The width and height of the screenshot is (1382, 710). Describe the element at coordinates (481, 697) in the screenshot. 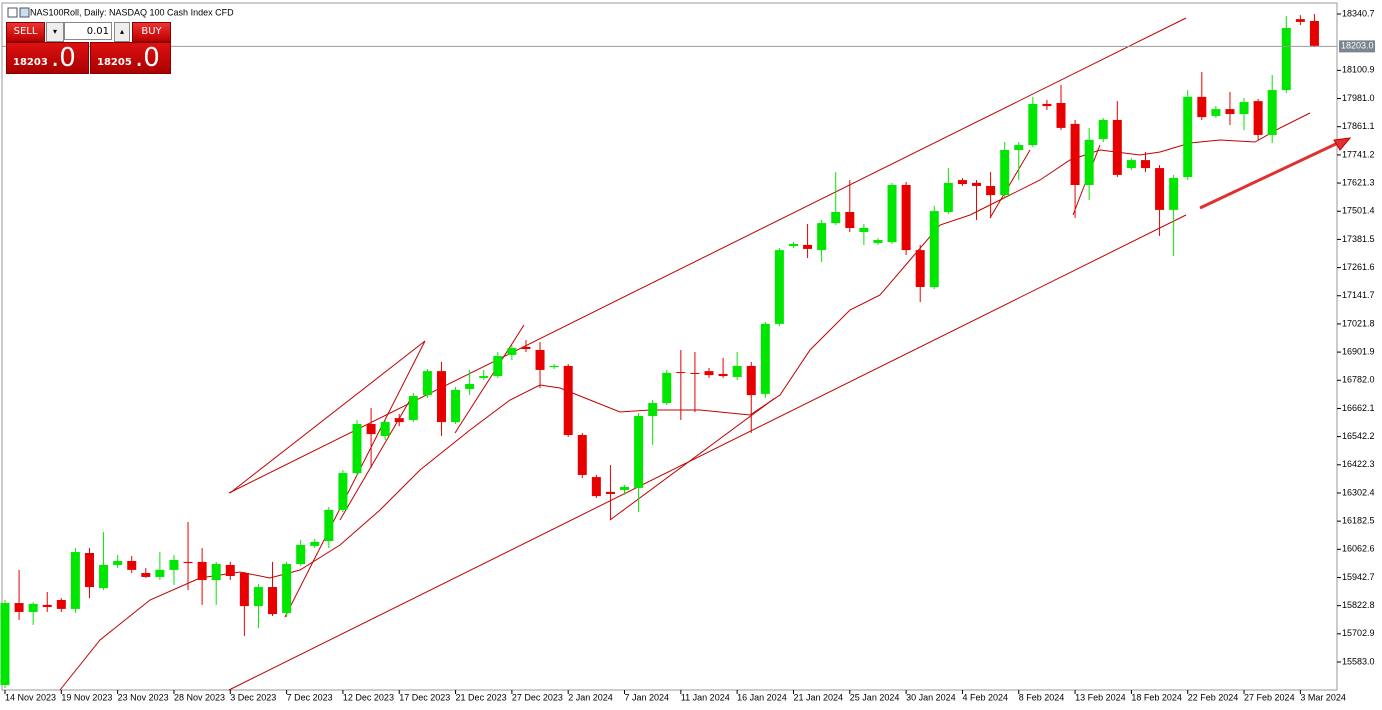

I see `x-tick-label: 21 Dec 2023` at that location.